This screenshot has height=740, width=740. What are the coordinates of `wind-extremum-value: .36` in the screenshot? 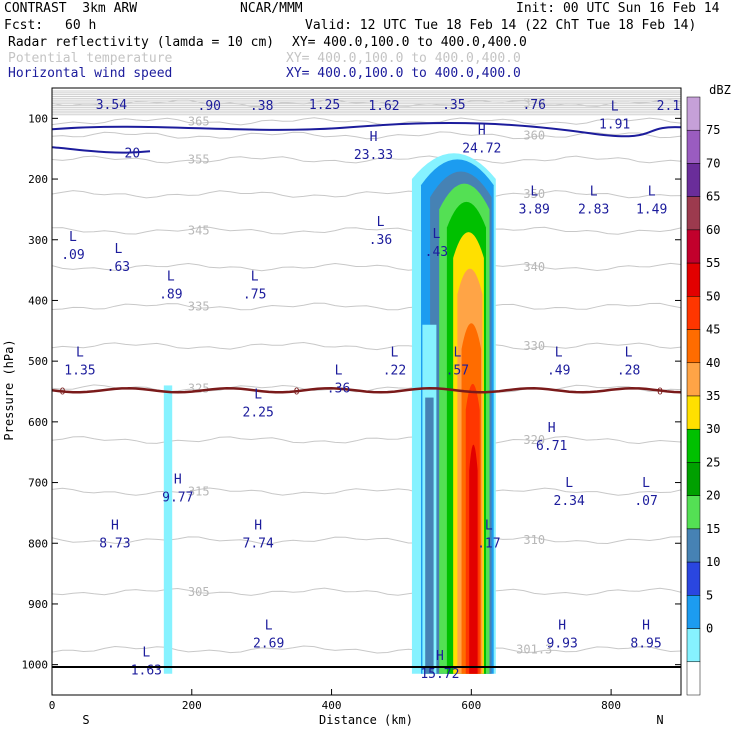 It's located at (338, 388).